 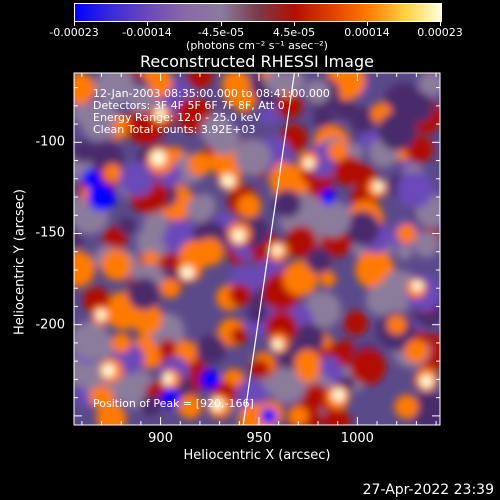 I want to click on peak-position-label: Position of Peak = [920,-166], so click(x=173, y=403).